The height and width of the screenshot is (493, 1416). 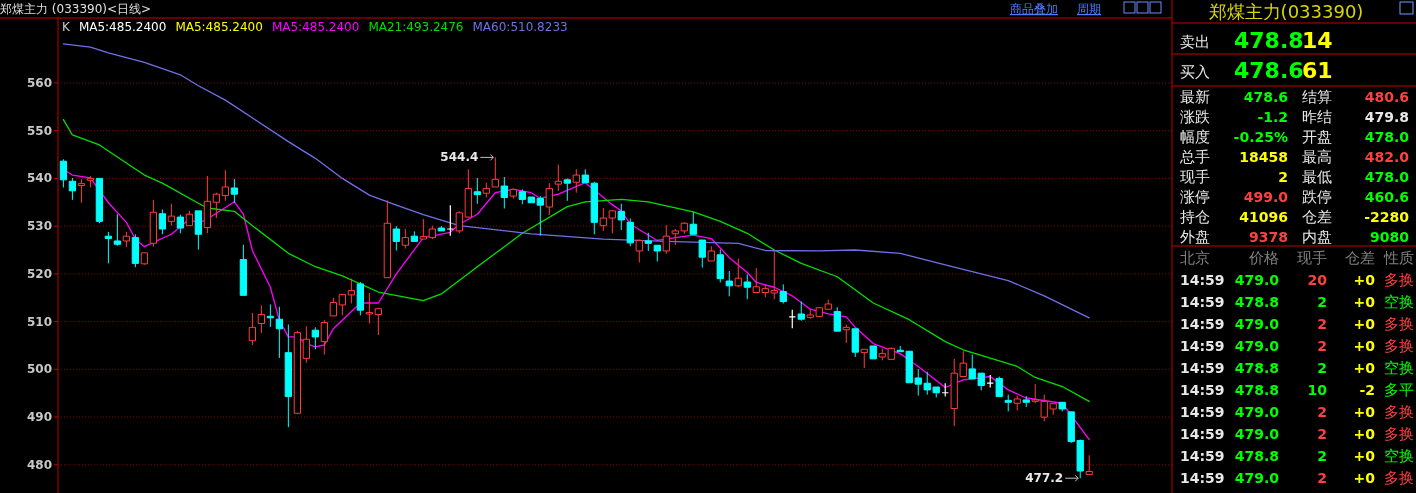 What do you see at coordinates (1317, 177) in the screenshot?
I see `text: 最低` at bounding box center [1317, 177].